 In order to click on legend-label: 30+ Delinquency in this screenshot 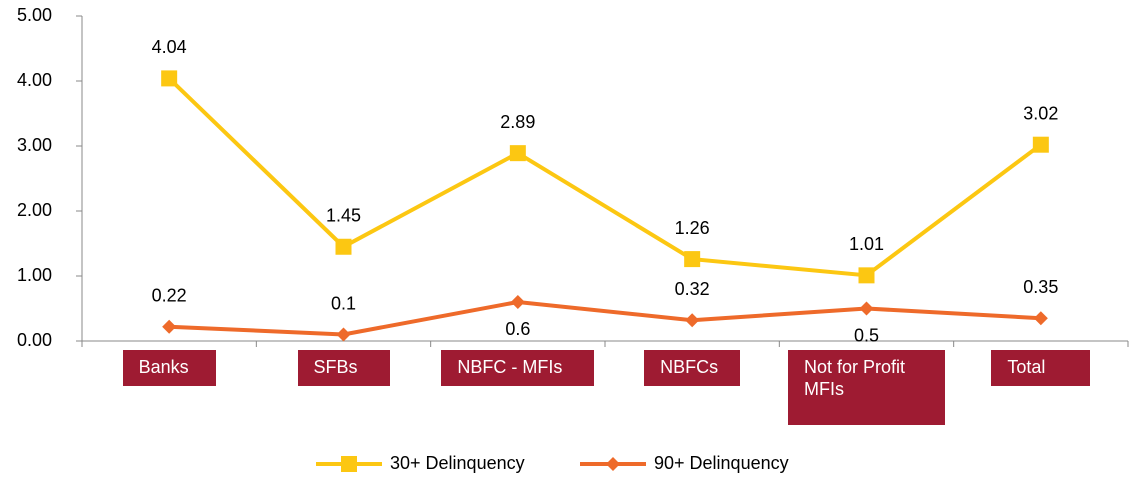, I will do `click(457, 463)`.